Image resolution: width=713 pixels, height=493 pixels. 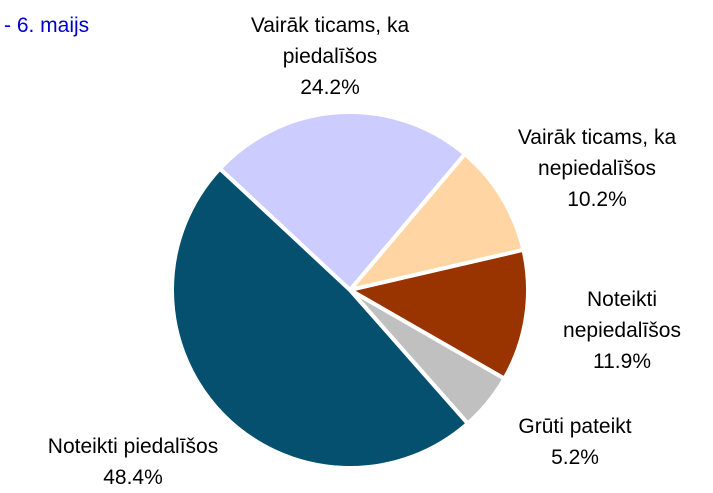 What do you see at coordinates (133, 477) in the screenshot?
I see `value-label: 48.4%` at bounding box center [133, 477].